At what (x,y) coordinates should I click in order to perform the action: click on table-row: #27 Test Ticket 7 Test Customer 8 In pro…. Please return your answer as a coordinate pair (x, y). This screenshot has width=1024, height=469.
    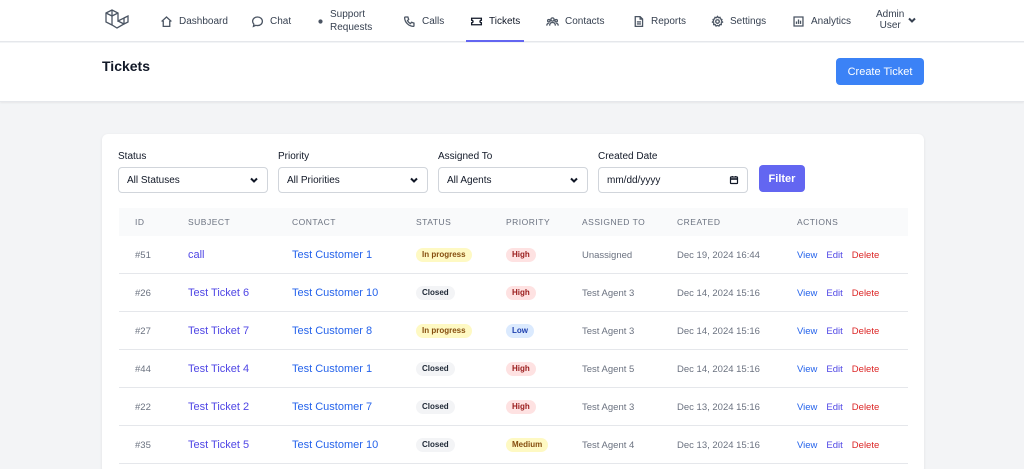
    Looking at the image, I should click on (513, 331).